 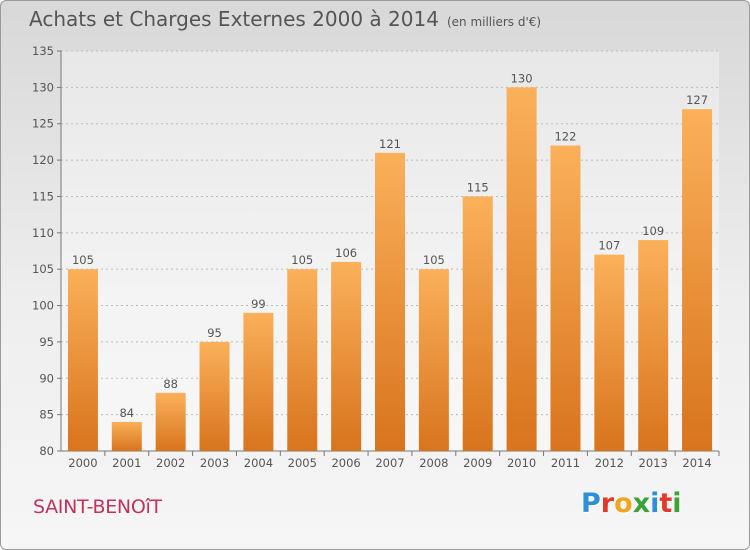 What do you see at coordinates (46, 378) in the screenshot?
I see `y-tick-label: 90` at bounding box center [46, 378].